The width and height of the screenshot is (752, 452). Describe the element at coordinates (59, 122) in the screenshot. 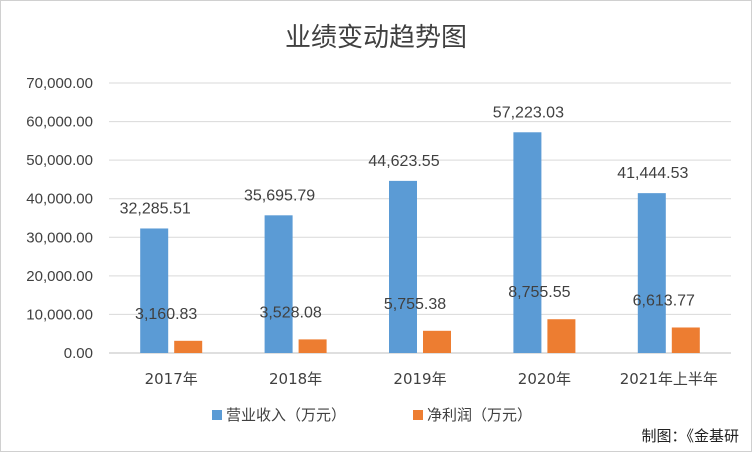

I see `y-tick-label: 60,000.00` at that location.